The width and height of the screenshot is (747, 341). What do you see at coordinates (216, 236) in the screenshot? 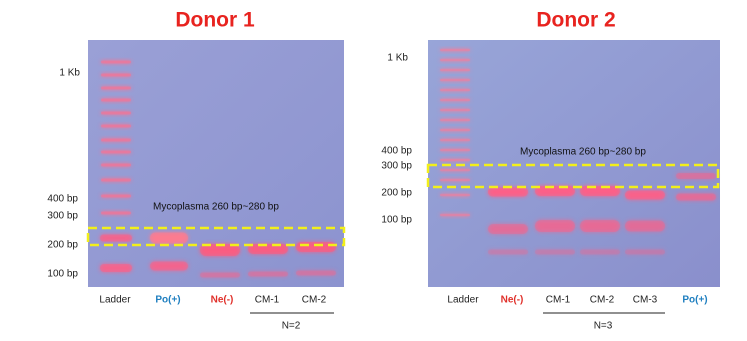
I see `highlight-box` at bounding box center [216, 236].